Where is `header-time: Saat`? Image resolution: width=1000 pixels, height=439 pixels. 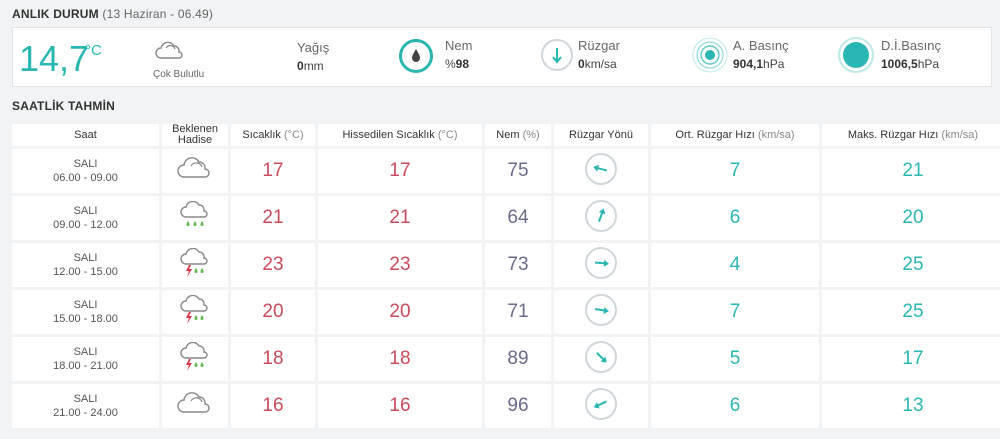
header-time: Saat is located at coordinates (85, 135).